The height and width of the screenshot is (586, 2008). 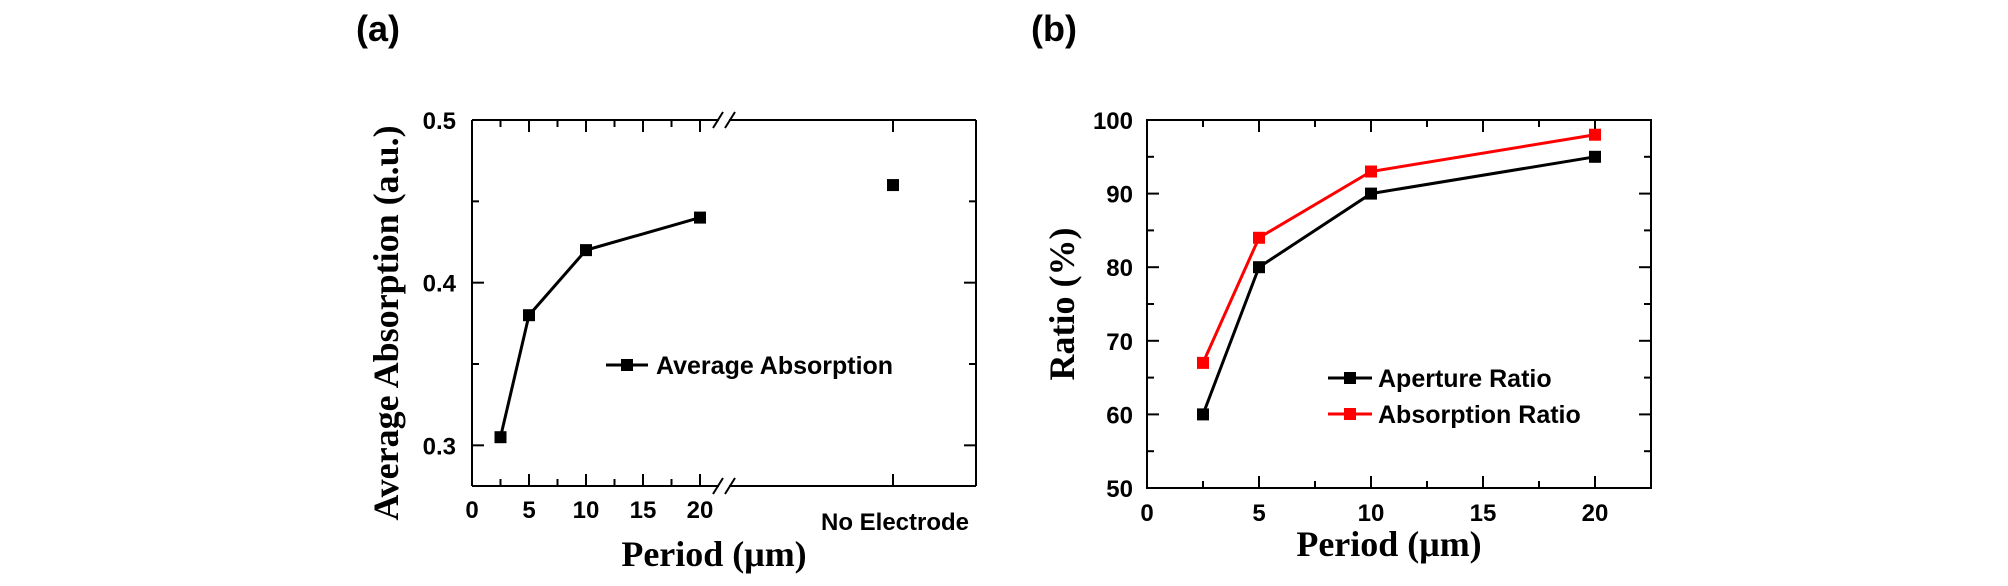 What do you see at coordinates (439, 121) in the screenshot?
I see `y-tick-label: 0.5` at bounding box center [439, 121].